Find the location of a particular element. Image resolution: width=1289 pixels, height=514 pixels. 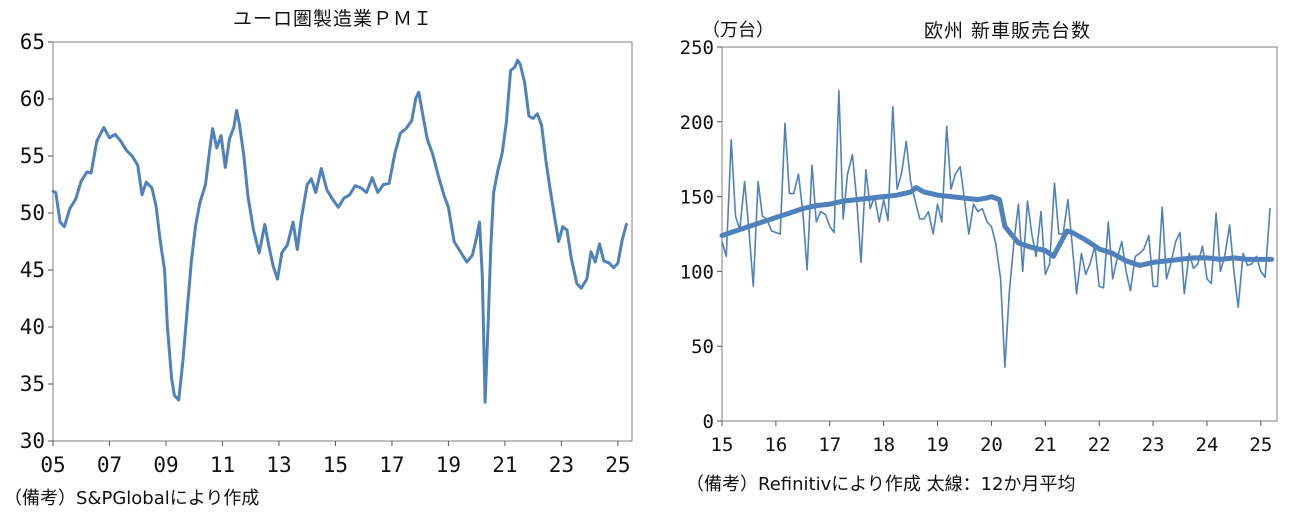

x-tick-label: 24 is located at coordinates (1207, 445).